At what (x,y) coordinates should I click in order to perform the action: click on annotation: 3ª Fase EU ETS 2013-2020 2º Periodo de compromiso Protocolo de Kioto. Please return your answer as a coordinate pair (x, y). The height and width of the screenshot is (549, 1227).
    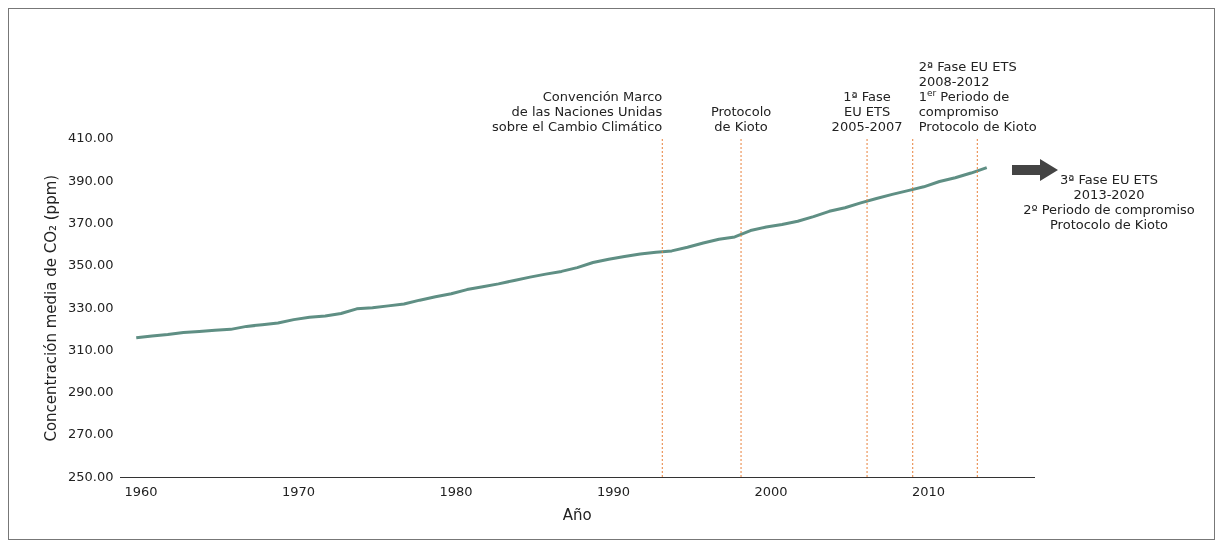
    Looking at the image, I should click on (1109, 202).